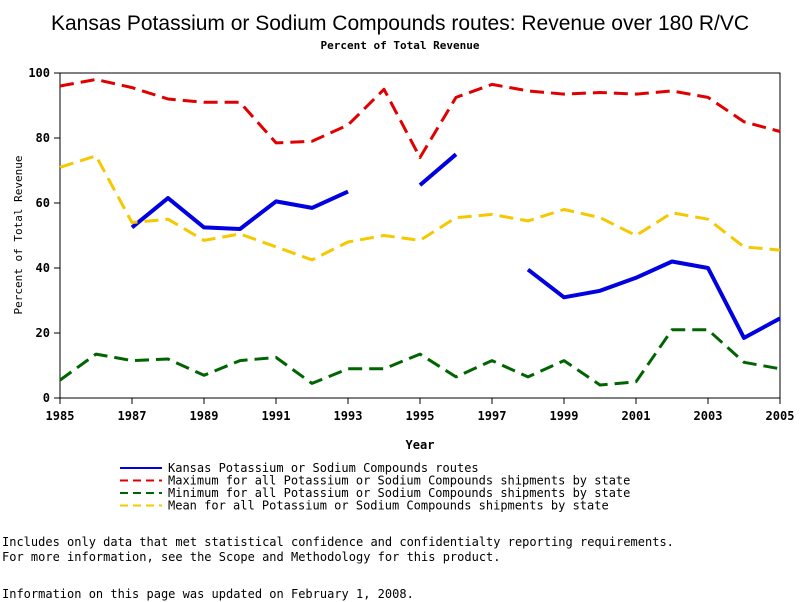  Describe the element at coordinates (43, 203) in the screenshot. I see `y-tick-label: 60` at that location.